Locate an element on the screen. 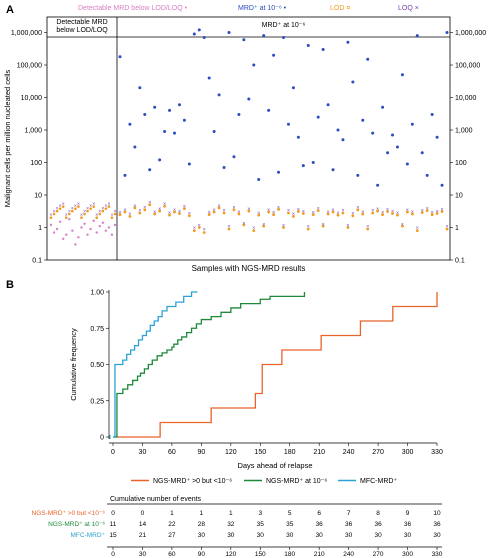  risk-table-cell: 10 is located at coordinates (437, 513).